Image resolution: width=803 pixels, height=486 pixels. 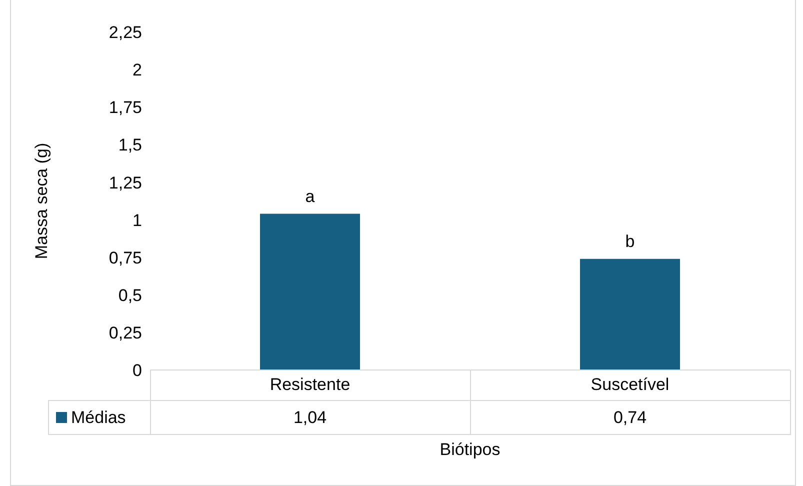 What do you see at coordinates (310, 384) in the screenshot?
I see `x-tick-label: Resistente` at bounding box center [310, 384].